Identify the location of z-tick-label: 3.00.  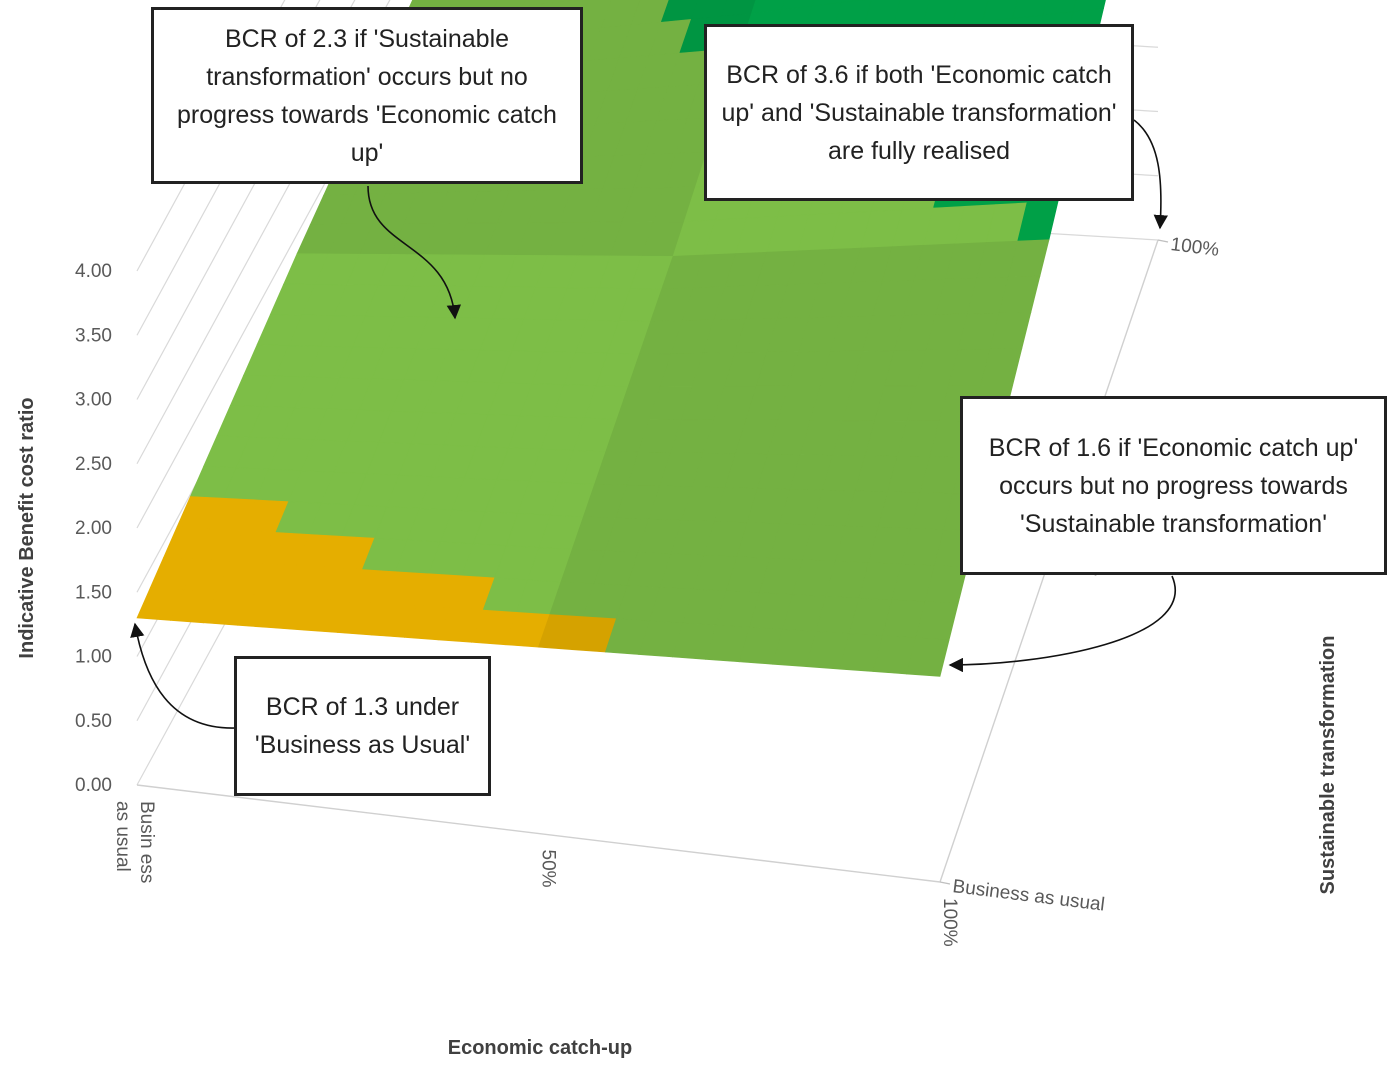
(93, 400).